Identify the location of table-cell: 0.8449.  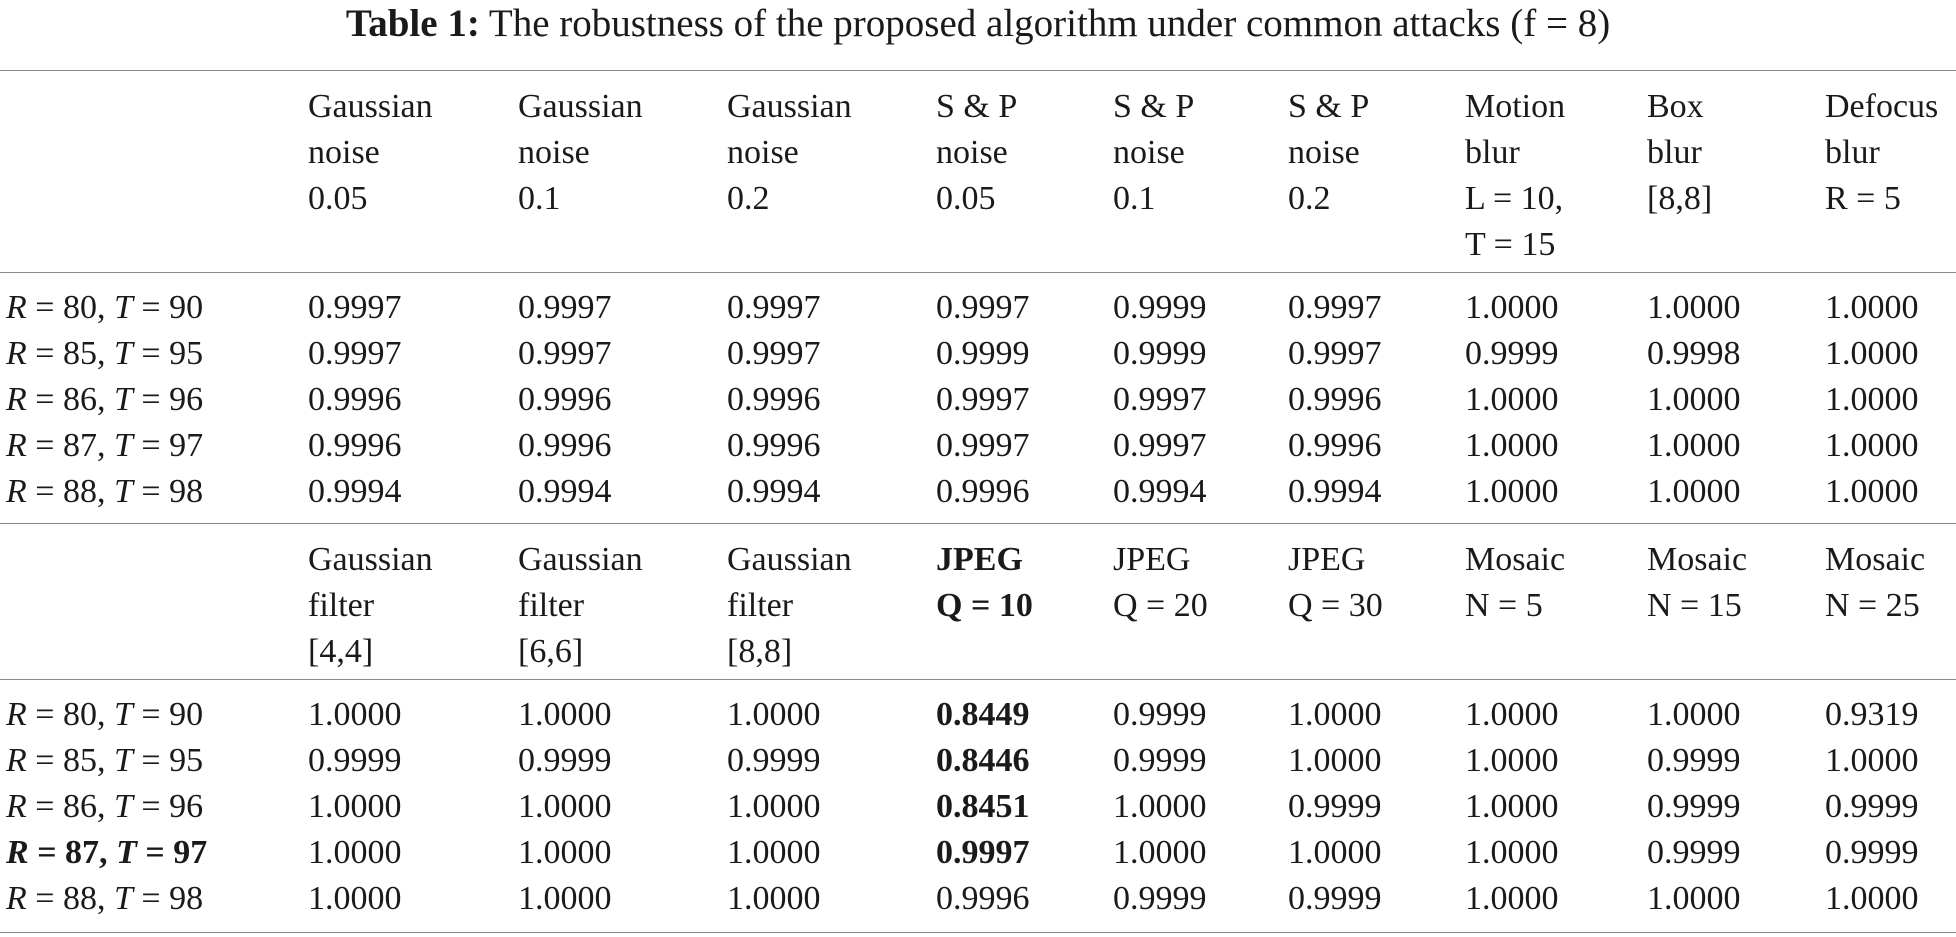
(983, 714).